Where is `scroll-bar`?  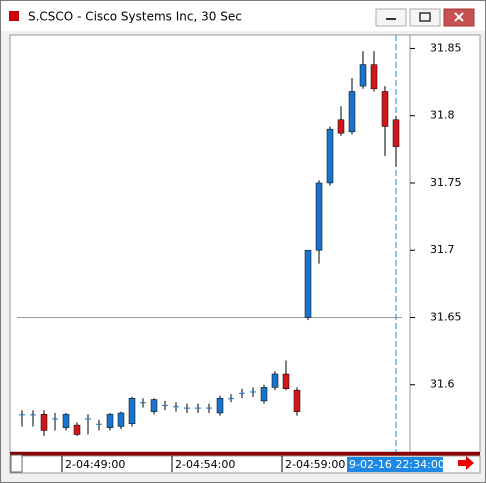
scroll-bar is located at coordinates (245, 454).